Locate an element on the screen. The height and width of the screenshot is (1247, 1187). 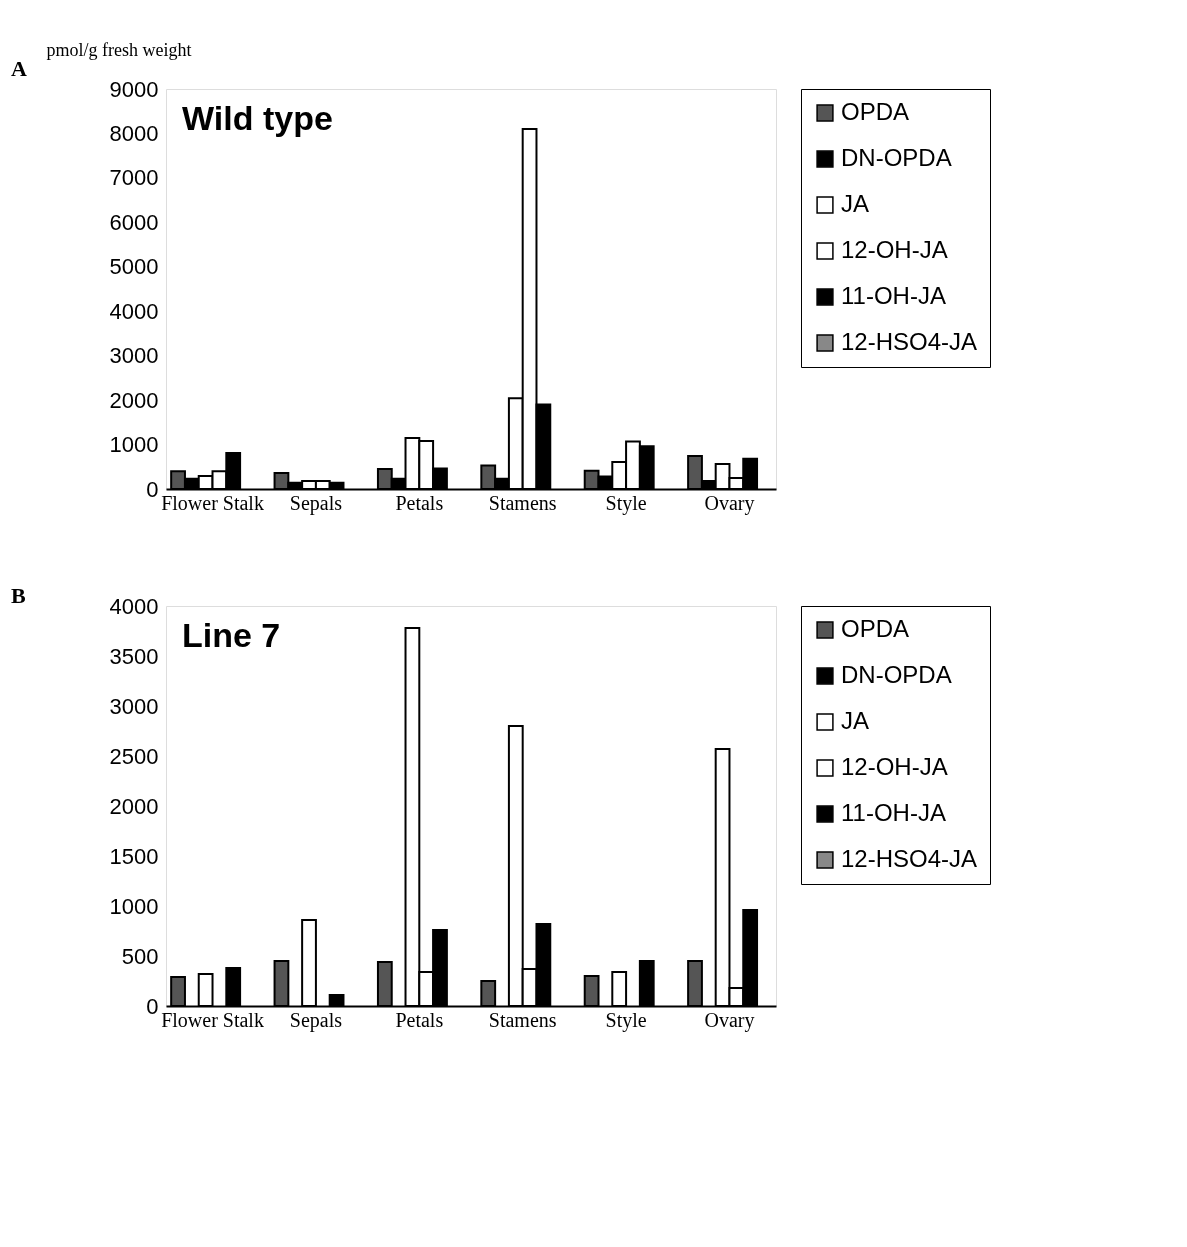
y-tick-label: 6000 is located at coordinates (134, 222).